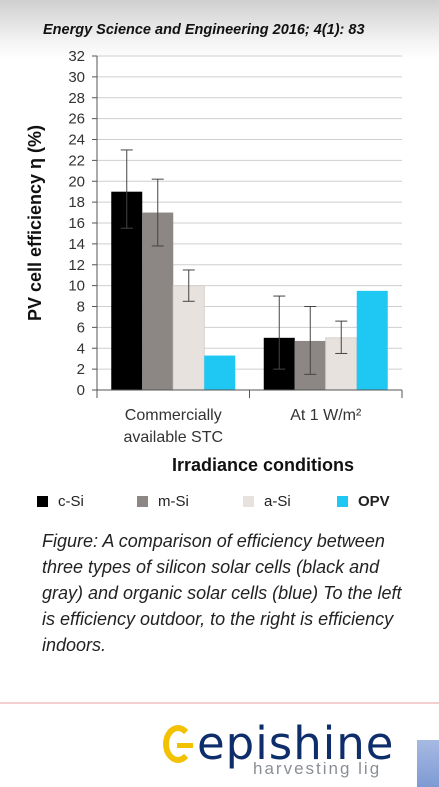 The width and height of the screenshot is (439, 787). Describe the element at coordinates (42, 501) in the screenshot. I see `legend-swatch-c-si` at that location.